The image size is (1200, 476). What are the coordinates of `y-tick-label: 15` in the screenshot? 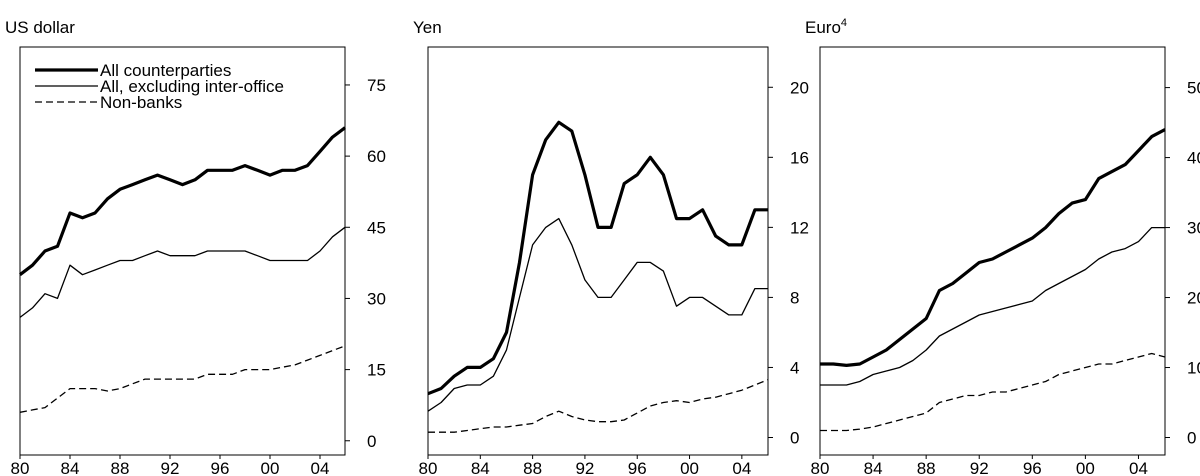 It's located at (376, 370).